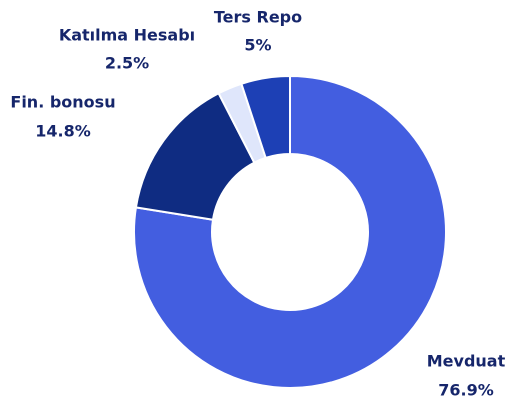  Describe the element at coordinates (466, 390) in the screenshot. I see `slice-value-label: 76.9%` at that location.